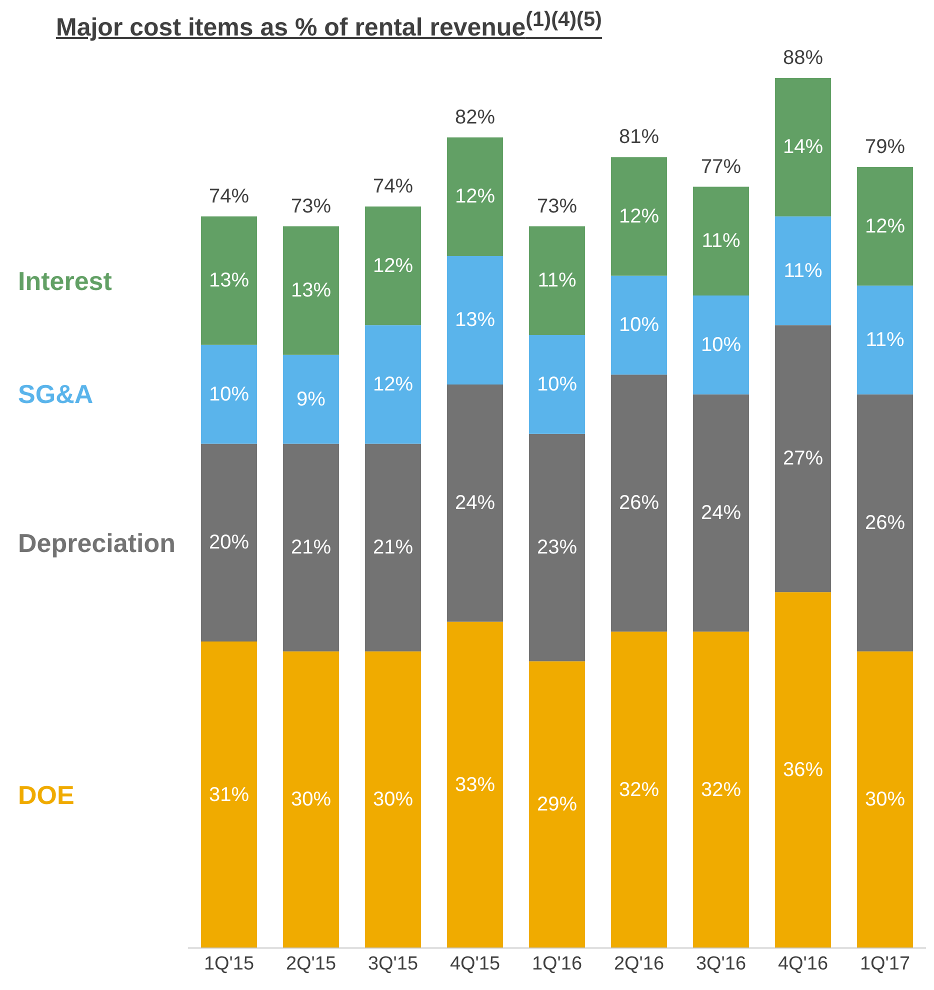 The image size is (934, 990). I want to click on data-label: 33%, so click(475, 785).